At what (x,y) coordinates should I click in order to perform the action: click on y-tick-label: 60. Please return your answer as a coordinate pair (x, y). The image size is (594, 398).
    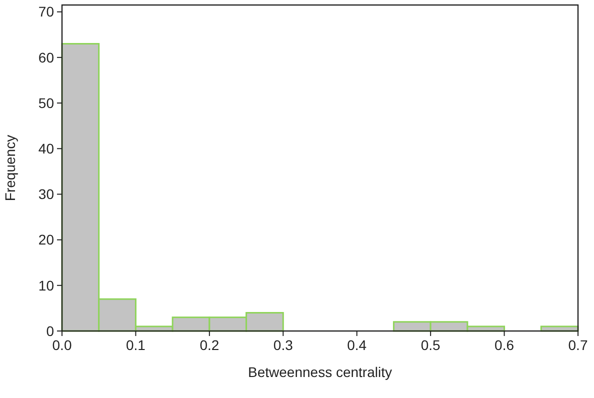
    Looking at the image, I should click on (46, 57).